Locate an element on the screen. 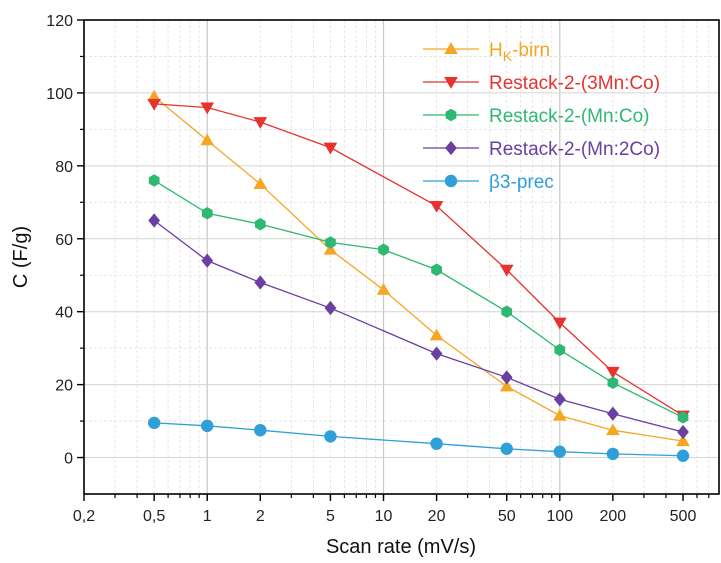 The width and height of the screenshot is (721, 563). x-axis-title: Scan rate (mV/s) is located at coordinates (401, 547).